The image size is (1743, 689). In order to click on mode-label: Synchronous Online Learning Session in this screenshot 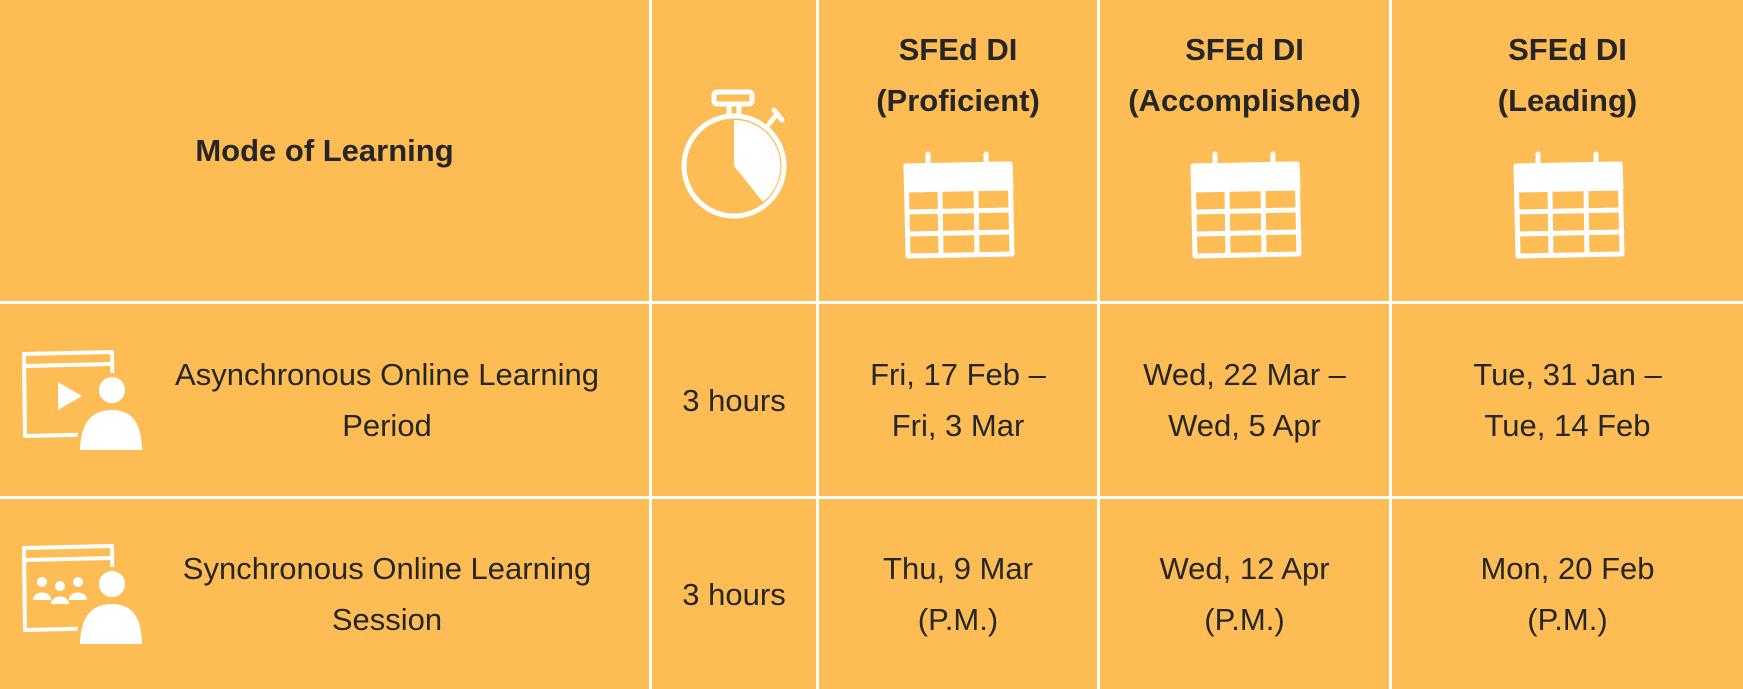, I will do `click(387, 594)`.